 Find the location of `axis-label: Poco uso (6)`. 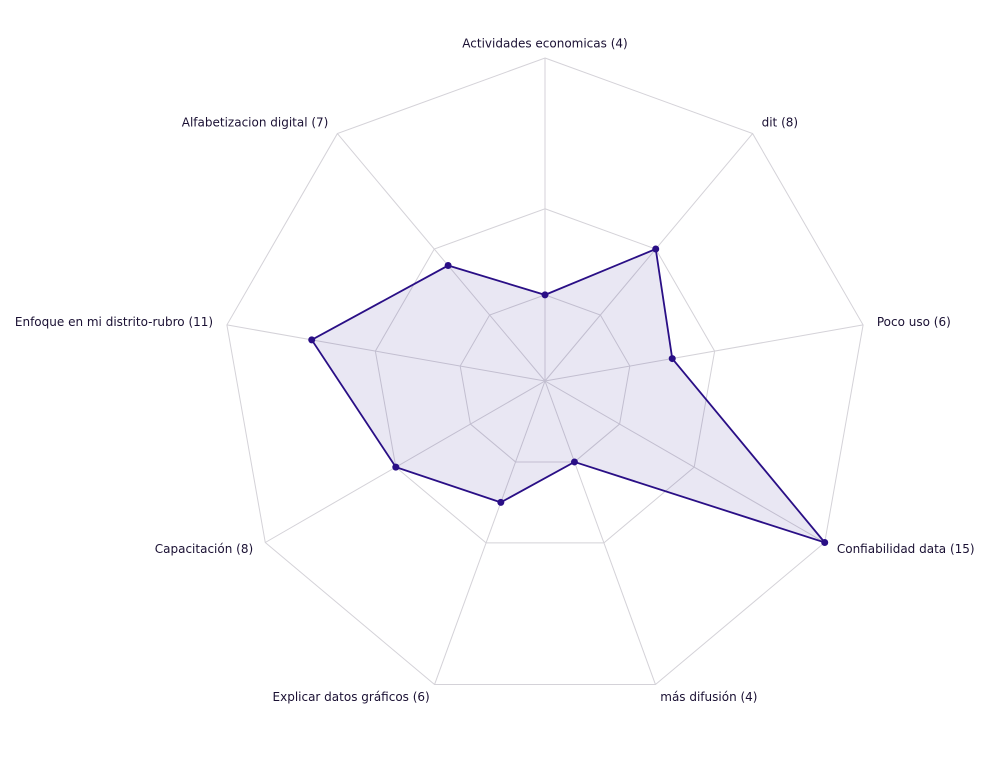

axis-label: Poco uso (6) is located at coordinates (914, 322).